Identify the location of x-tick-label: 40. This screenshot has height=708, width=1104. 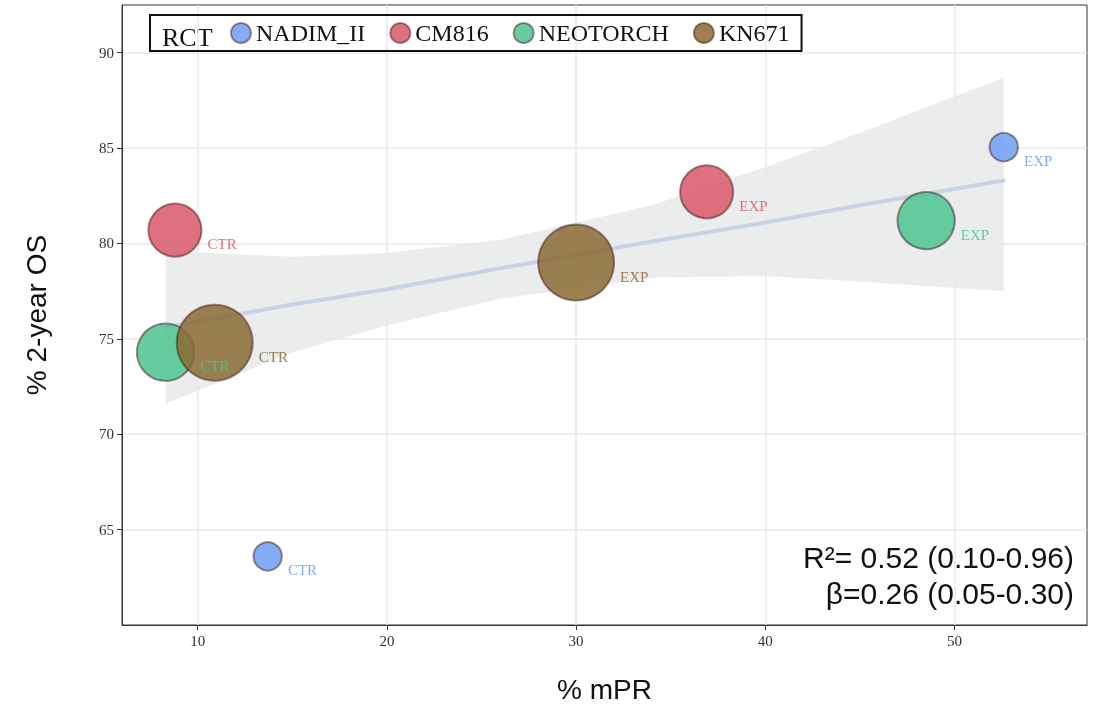
(765, 640).